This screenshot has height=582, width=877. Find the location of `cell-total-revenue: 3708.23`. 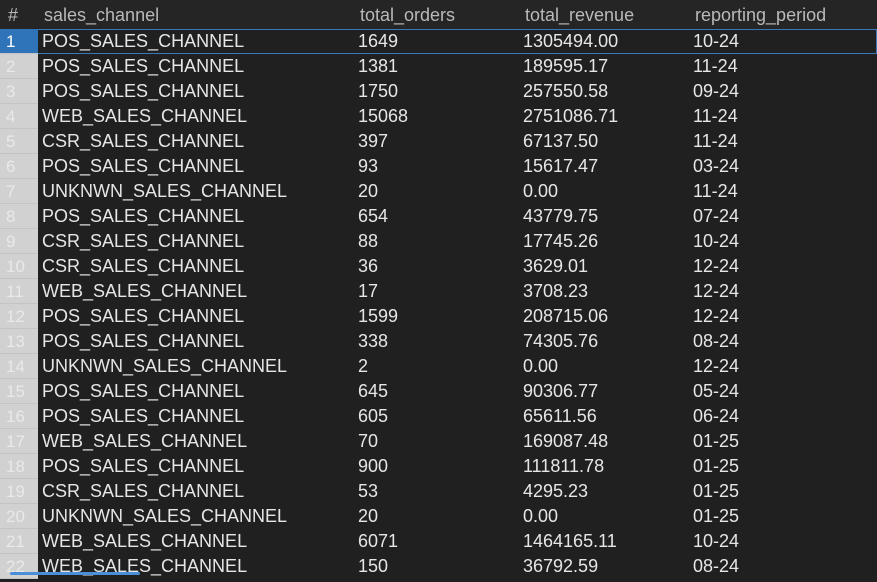

cell-total-revenue: 3708.23 is located at coordinates (556, 291).